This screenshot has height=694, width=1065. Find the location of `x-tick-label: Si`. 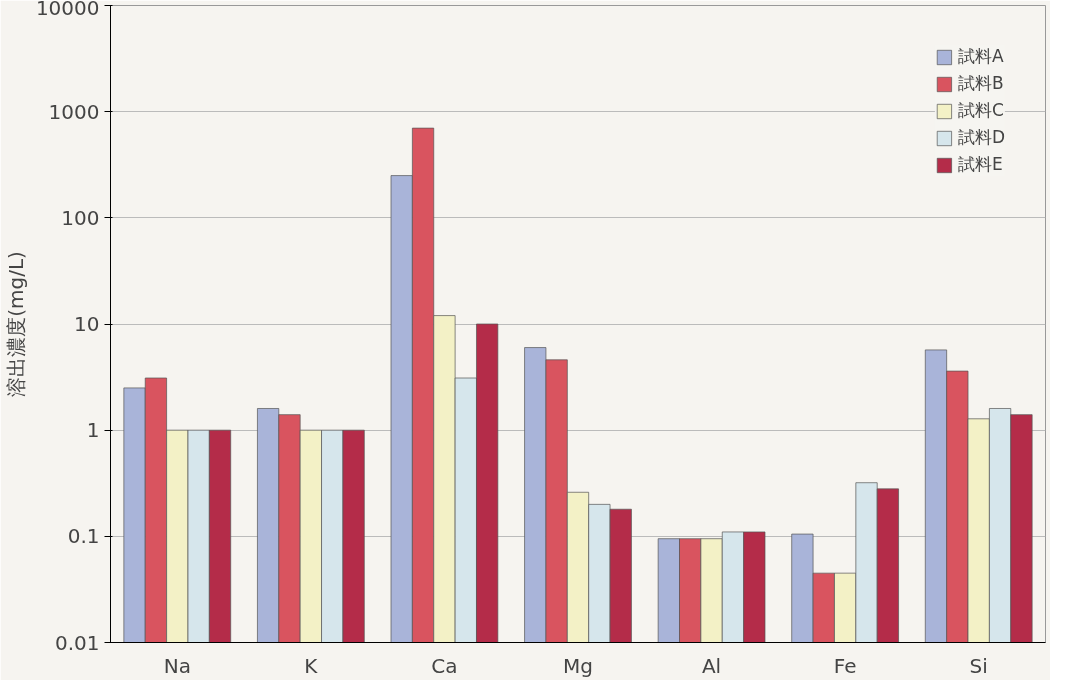

x-tick-label: Si is located at coordinates (978, 665).